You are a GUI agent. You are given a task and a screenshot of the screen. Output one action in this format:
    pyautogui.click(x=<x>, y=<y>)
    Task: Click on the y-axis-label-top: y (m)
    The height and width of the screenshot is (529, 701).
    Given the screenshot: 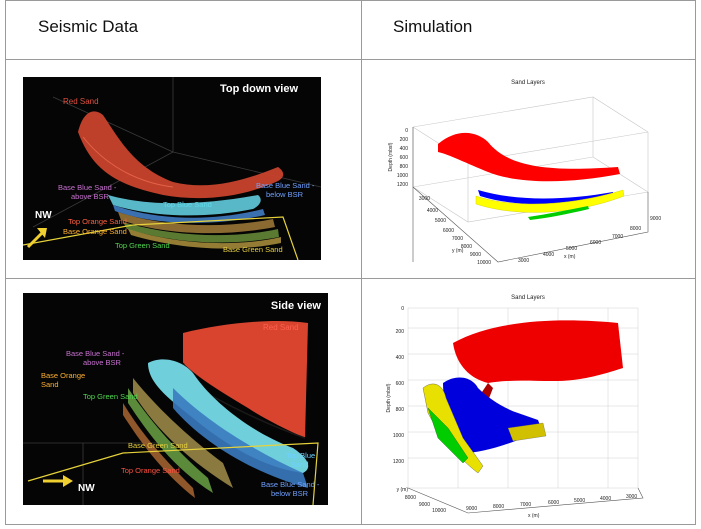 What is the action you would take?
    pyautogui.click(x=458, y=251)
    